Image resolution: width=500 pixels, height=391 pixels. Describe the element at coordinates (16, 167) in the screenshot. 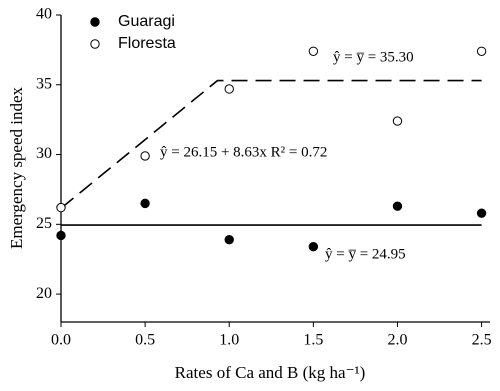

I see `y-axis-title: Emergency speed index` at that location.